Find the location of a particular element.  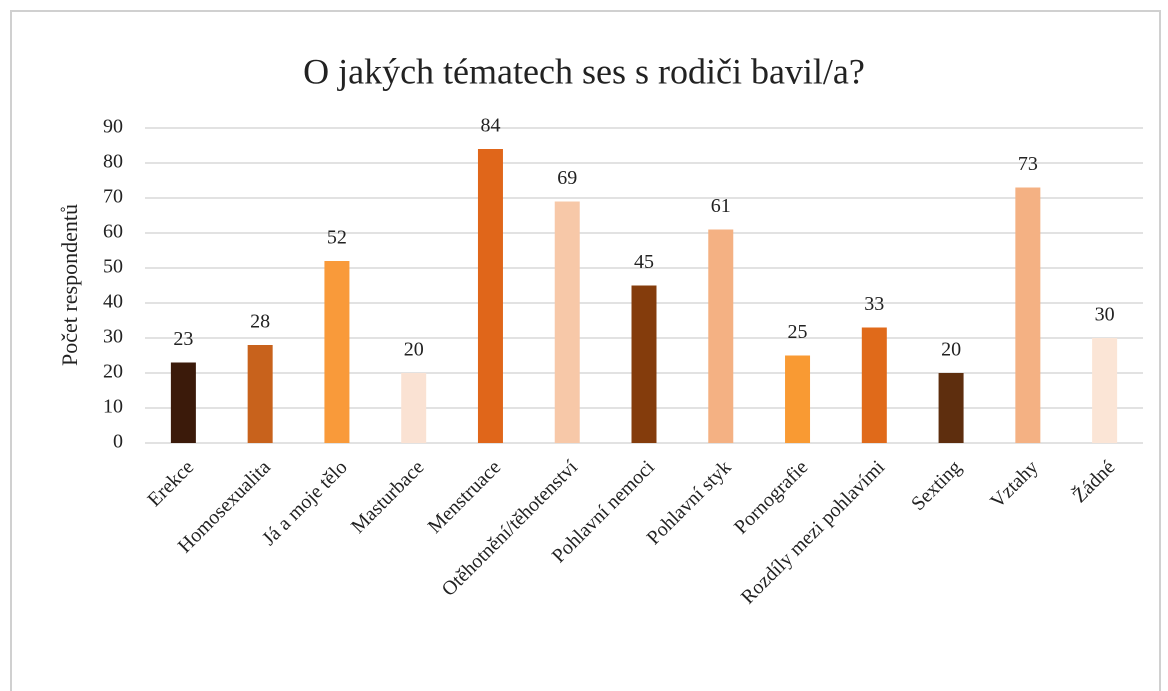

chart-title: O jakých tématech ses s rodiči bavil/a? is located at coordinates (584, 71).